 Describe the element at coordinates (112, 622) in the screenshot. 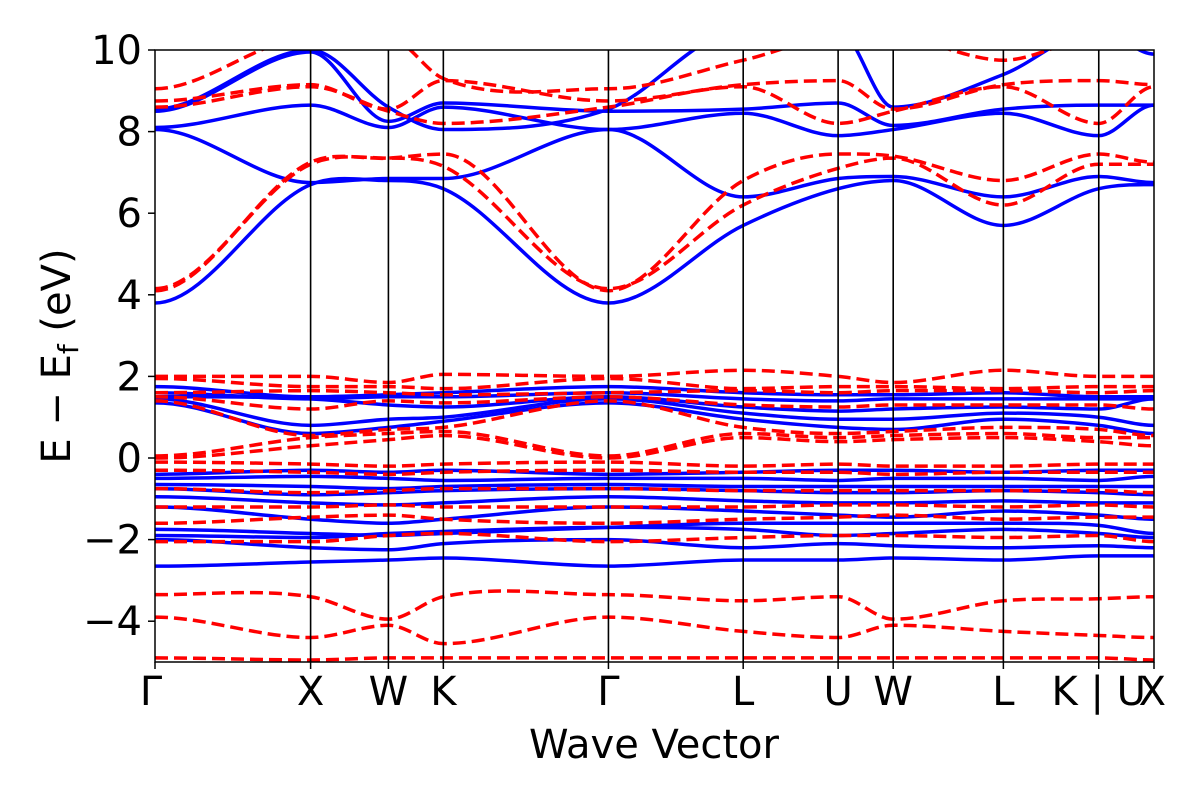

I see `y-tick-label: −4` at that location.